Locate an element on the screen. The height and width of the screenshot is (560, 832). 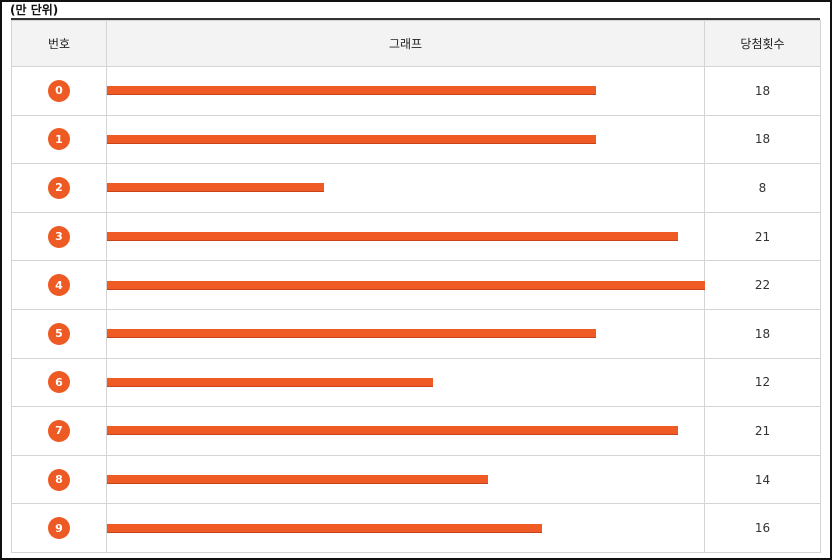
table-row: 6 12 is located at coordinates (416, 382).